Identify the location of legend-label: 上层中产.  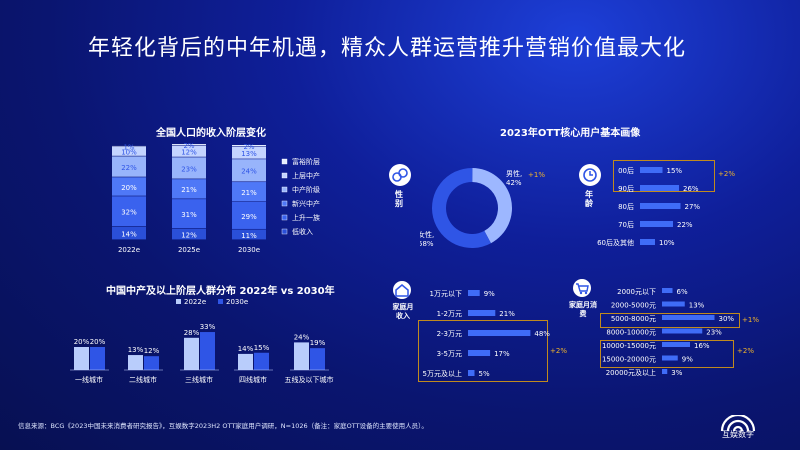
(306, 175).